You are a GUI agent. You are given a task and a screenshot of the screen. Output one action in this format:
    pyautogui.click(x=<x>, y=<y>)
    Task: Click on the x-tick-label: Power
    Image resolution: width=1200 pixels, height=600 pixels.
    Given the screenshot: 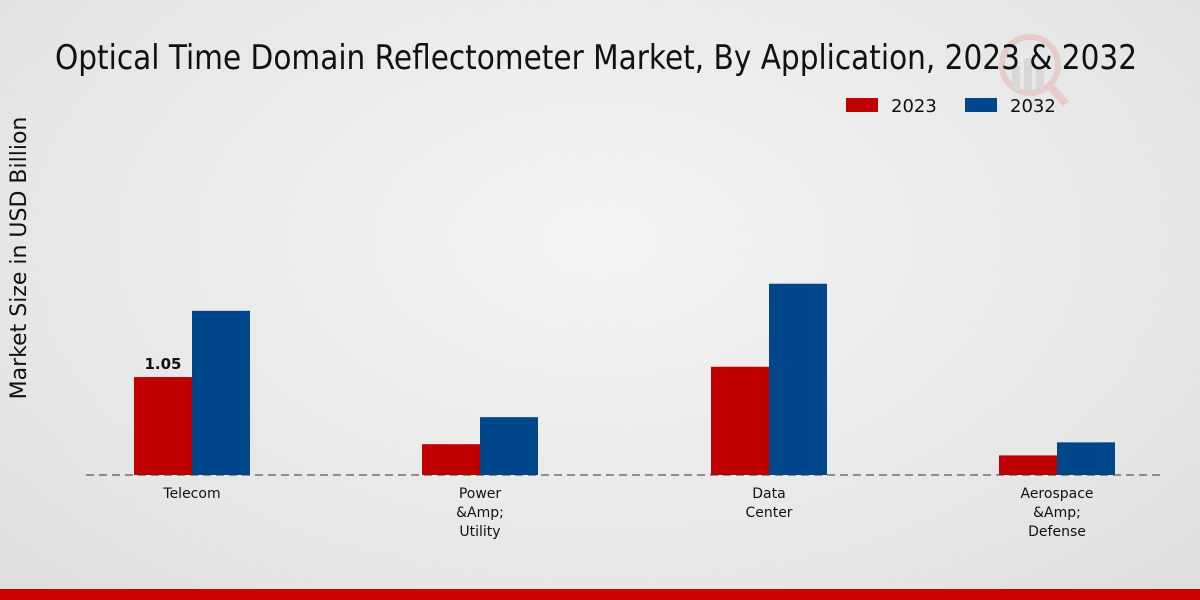 What is the action you would take?
    pyautogui.click(x=480, y=494)
    